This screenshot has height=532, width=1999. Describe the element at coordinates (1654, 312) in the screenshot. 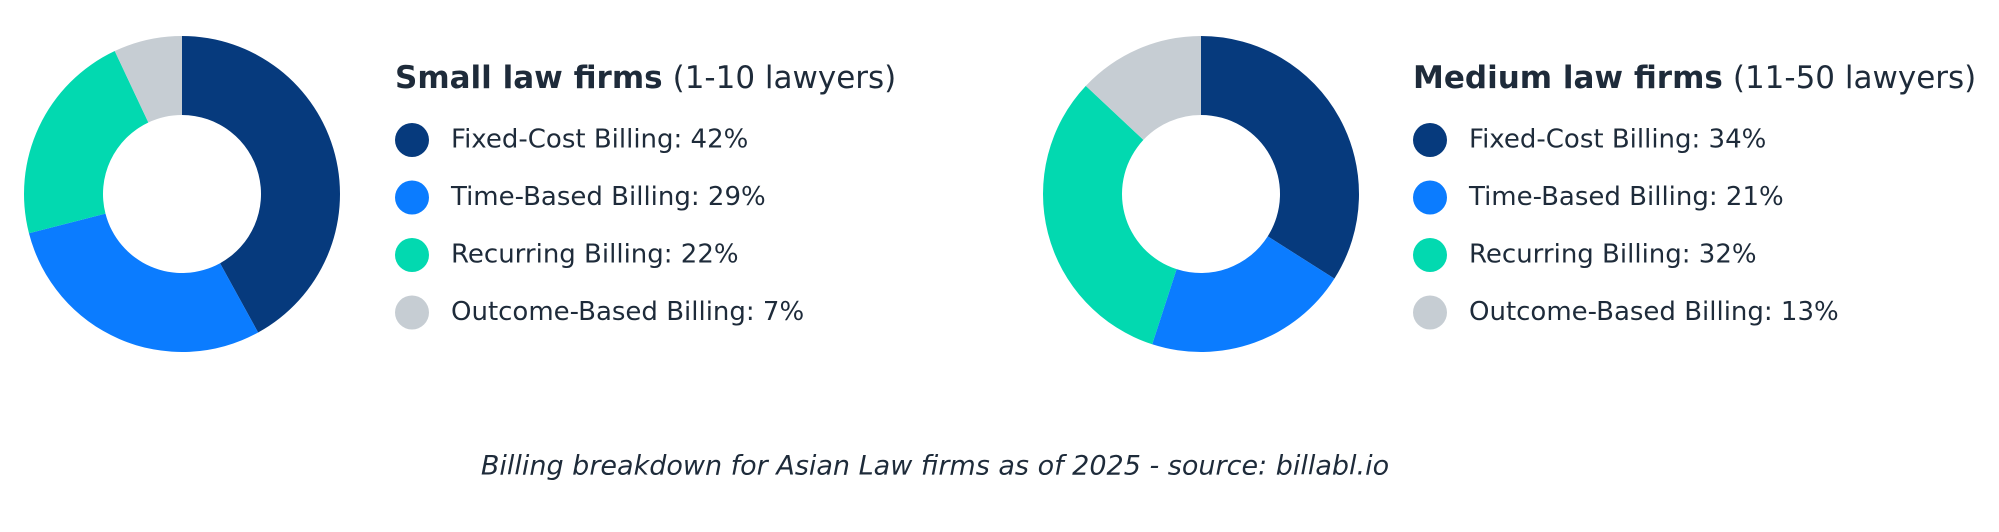

I see `legend-label: Outcome-Based Billing: 13%` at that location.